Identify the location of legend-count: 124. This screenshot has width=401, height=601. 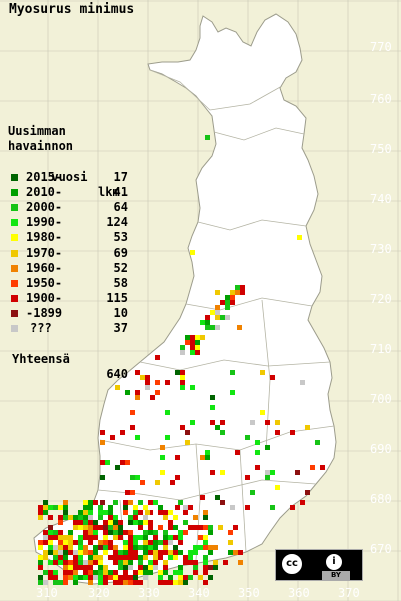
(117, 222).